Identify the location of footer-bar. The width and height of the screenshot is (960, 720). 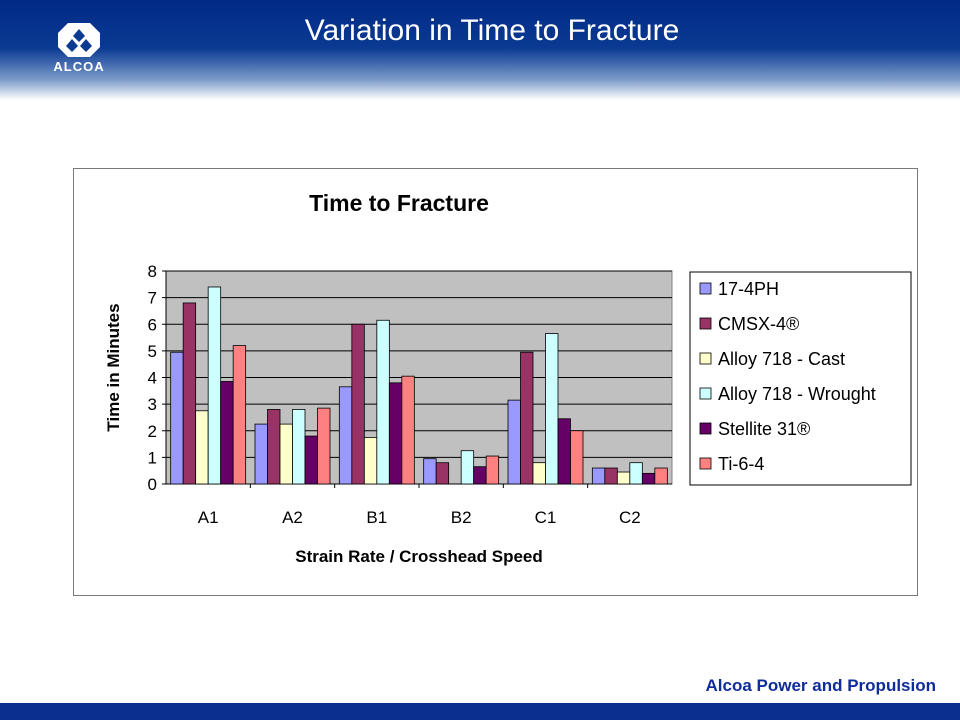
(480, 711).